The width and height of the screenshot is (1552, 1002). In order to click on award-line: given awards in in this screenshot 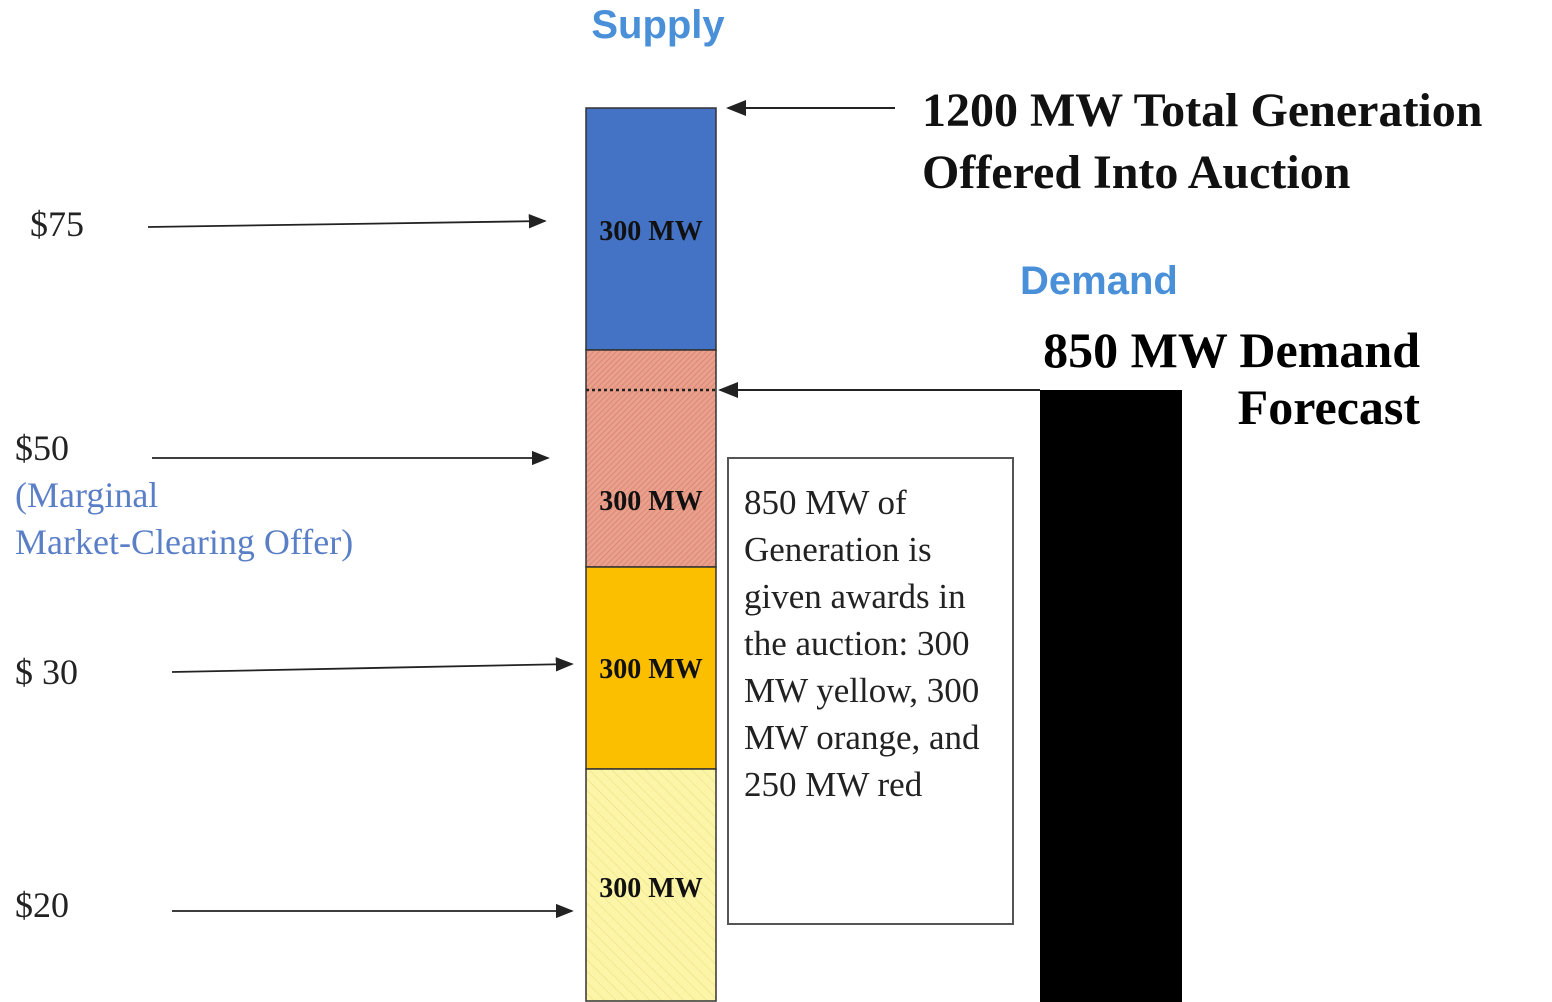, I will do `click(855, 596)`.